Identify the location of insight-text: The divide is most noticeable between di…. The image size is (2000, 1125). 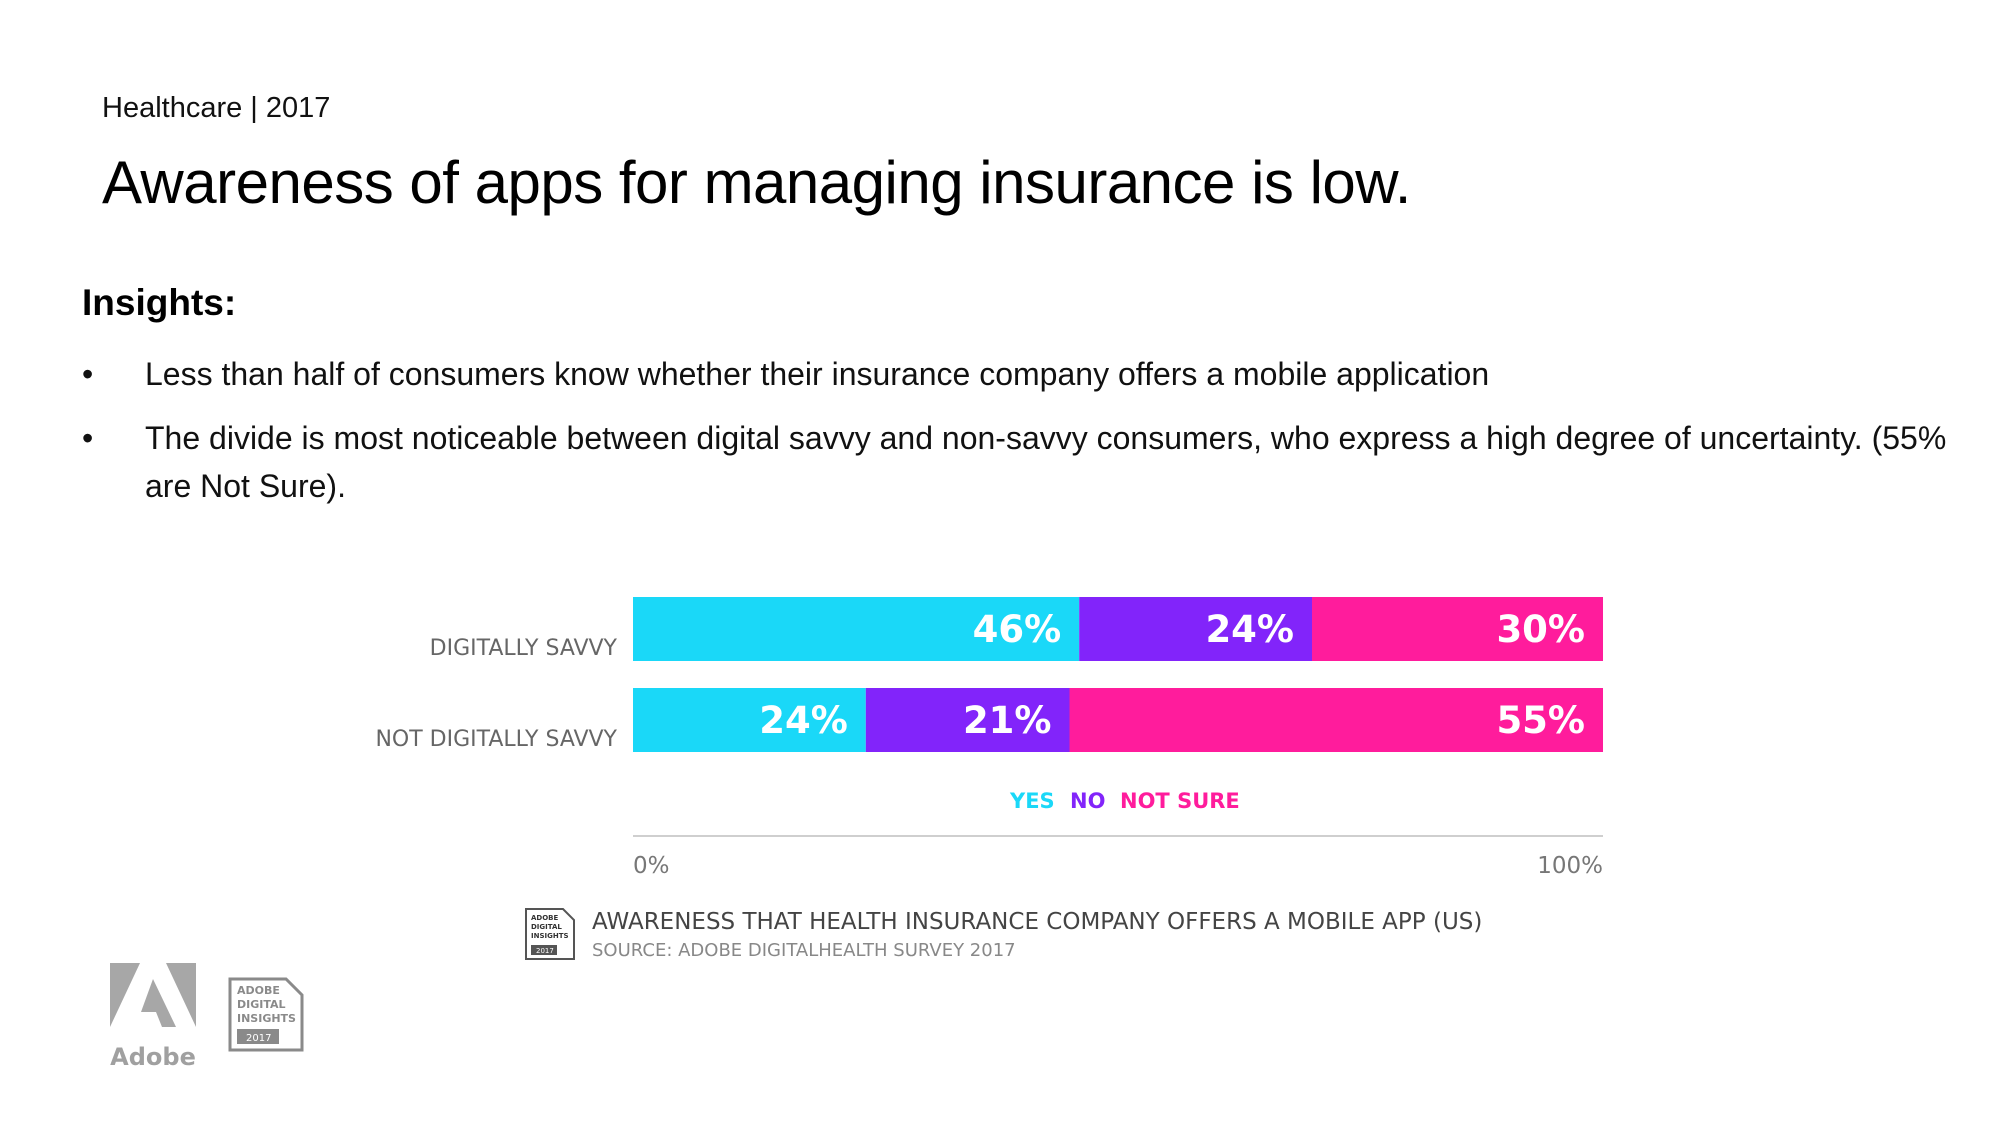
(1046, 462).